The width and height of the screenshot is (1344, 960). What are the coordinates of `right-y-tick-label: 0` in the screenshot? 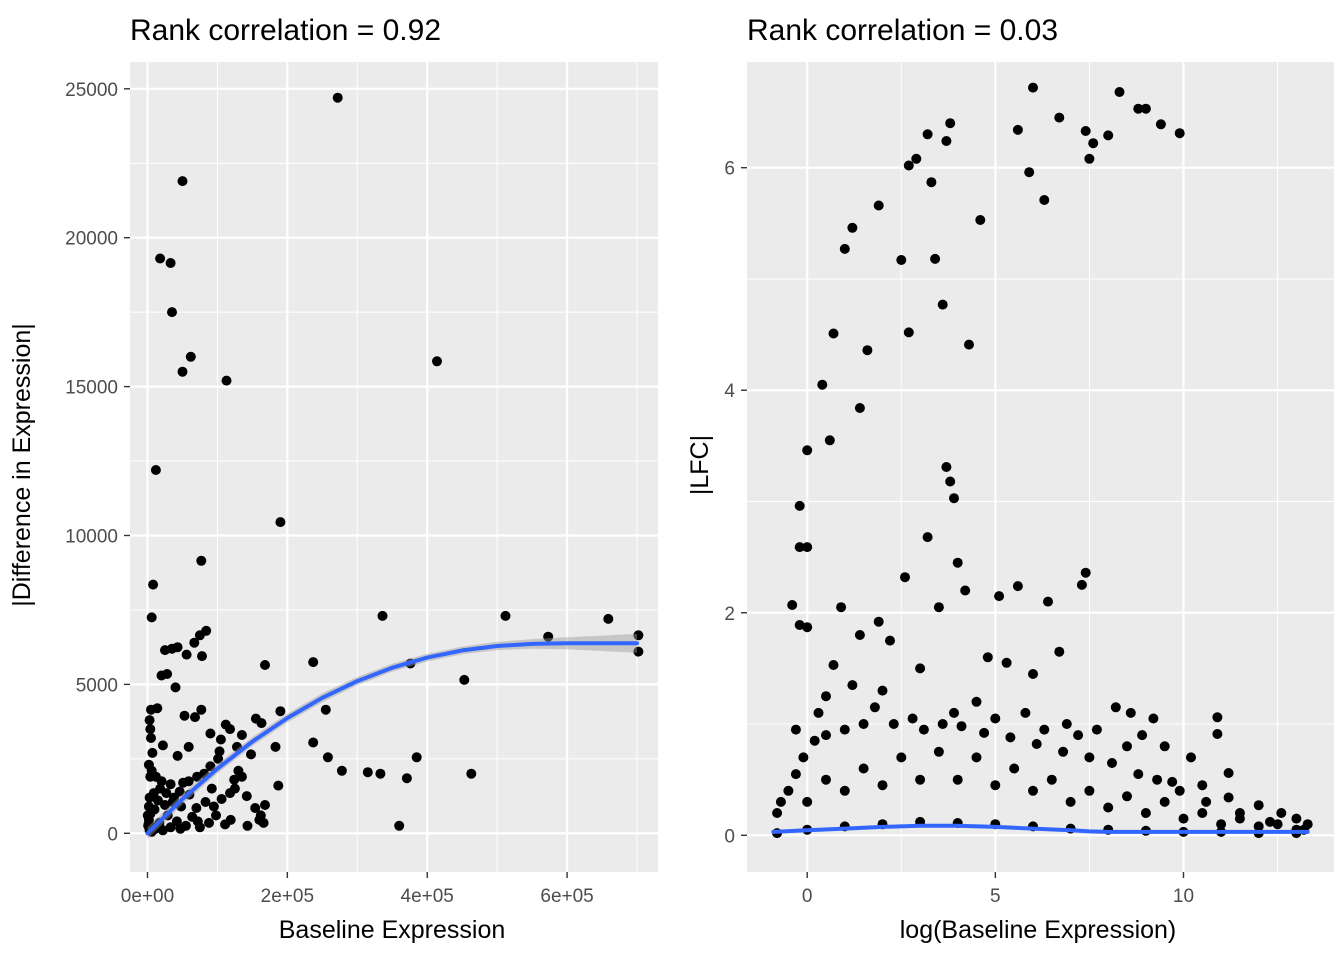 It's located at (729, 836).